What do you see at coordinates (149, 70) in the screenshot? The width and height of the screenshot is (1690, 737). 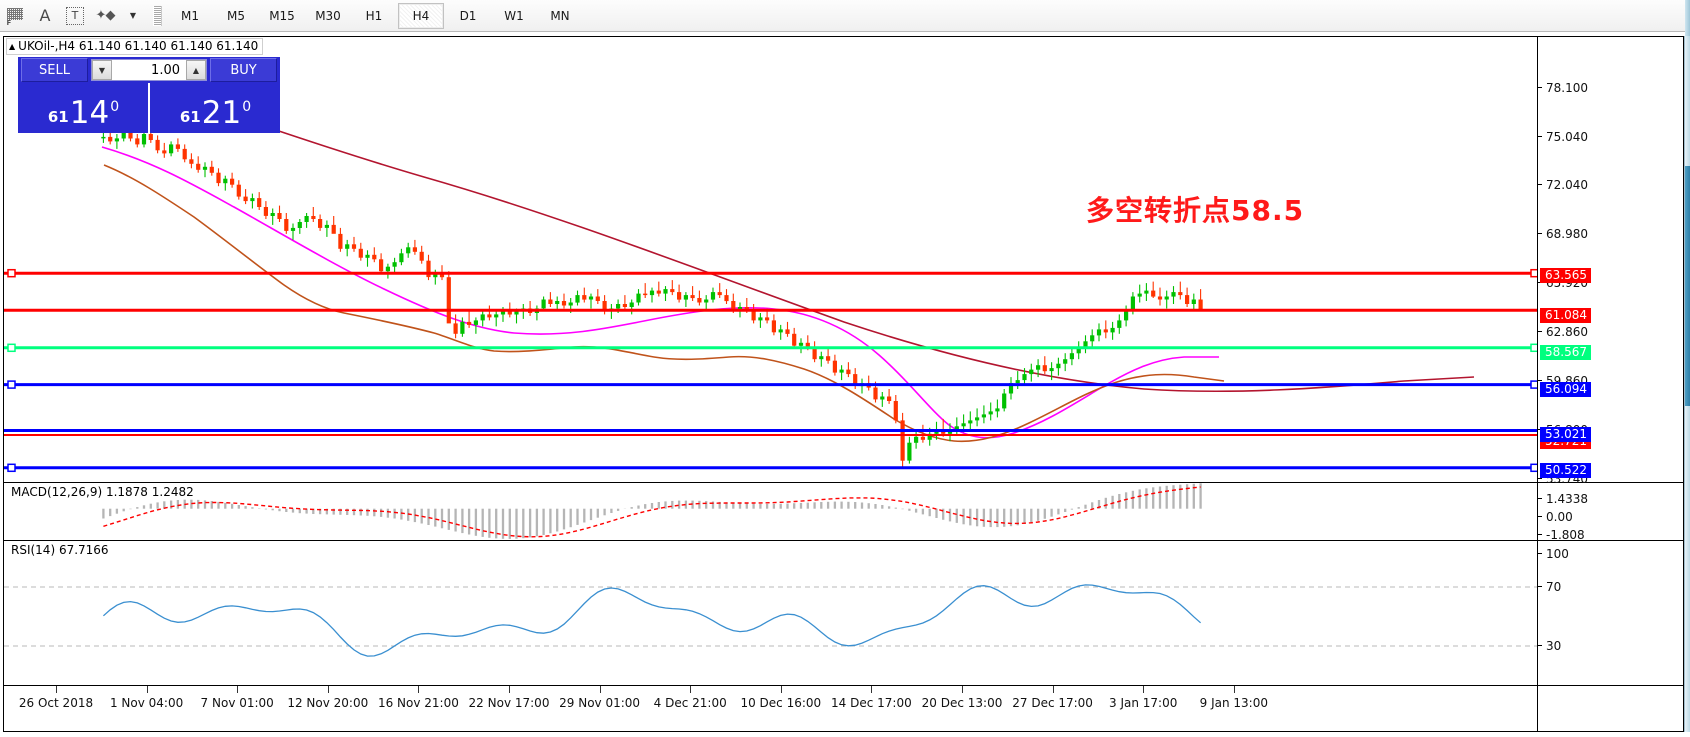 I see `volume-stepper: ▼ 1.00 ▲` at bounding box center [149, 70].